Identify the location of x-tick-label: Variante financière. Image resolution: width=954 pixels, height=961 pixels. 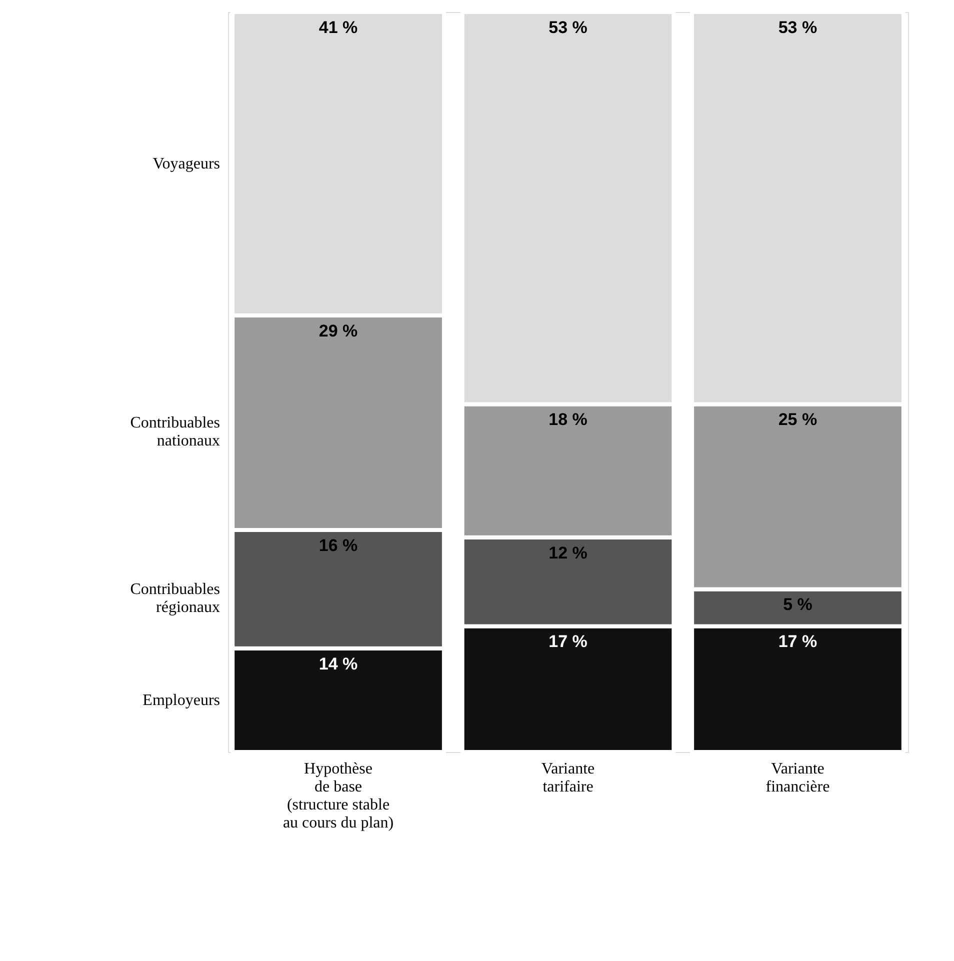
(798, 778).